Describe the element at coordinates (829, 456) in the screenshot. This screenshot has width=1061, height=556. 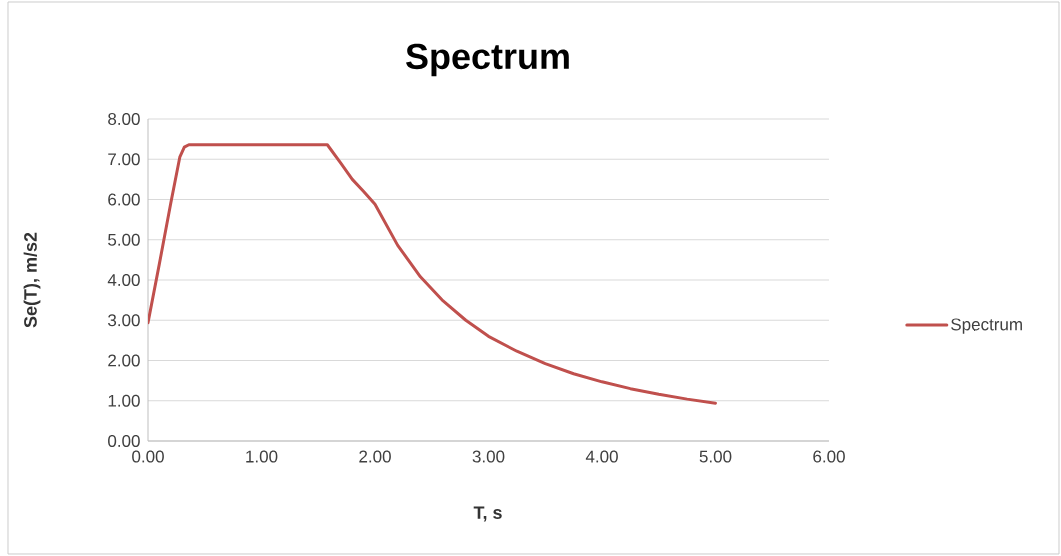
I see `x-tick-label: 6.00` at that location.